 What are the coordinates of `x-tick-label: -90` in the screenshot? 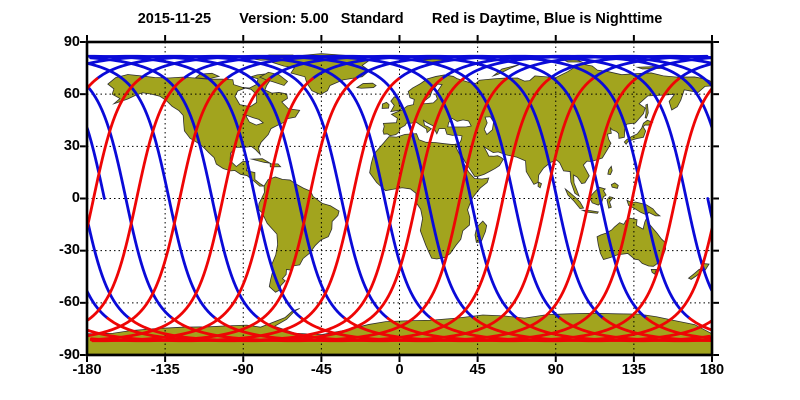 It's located at (243, 370).